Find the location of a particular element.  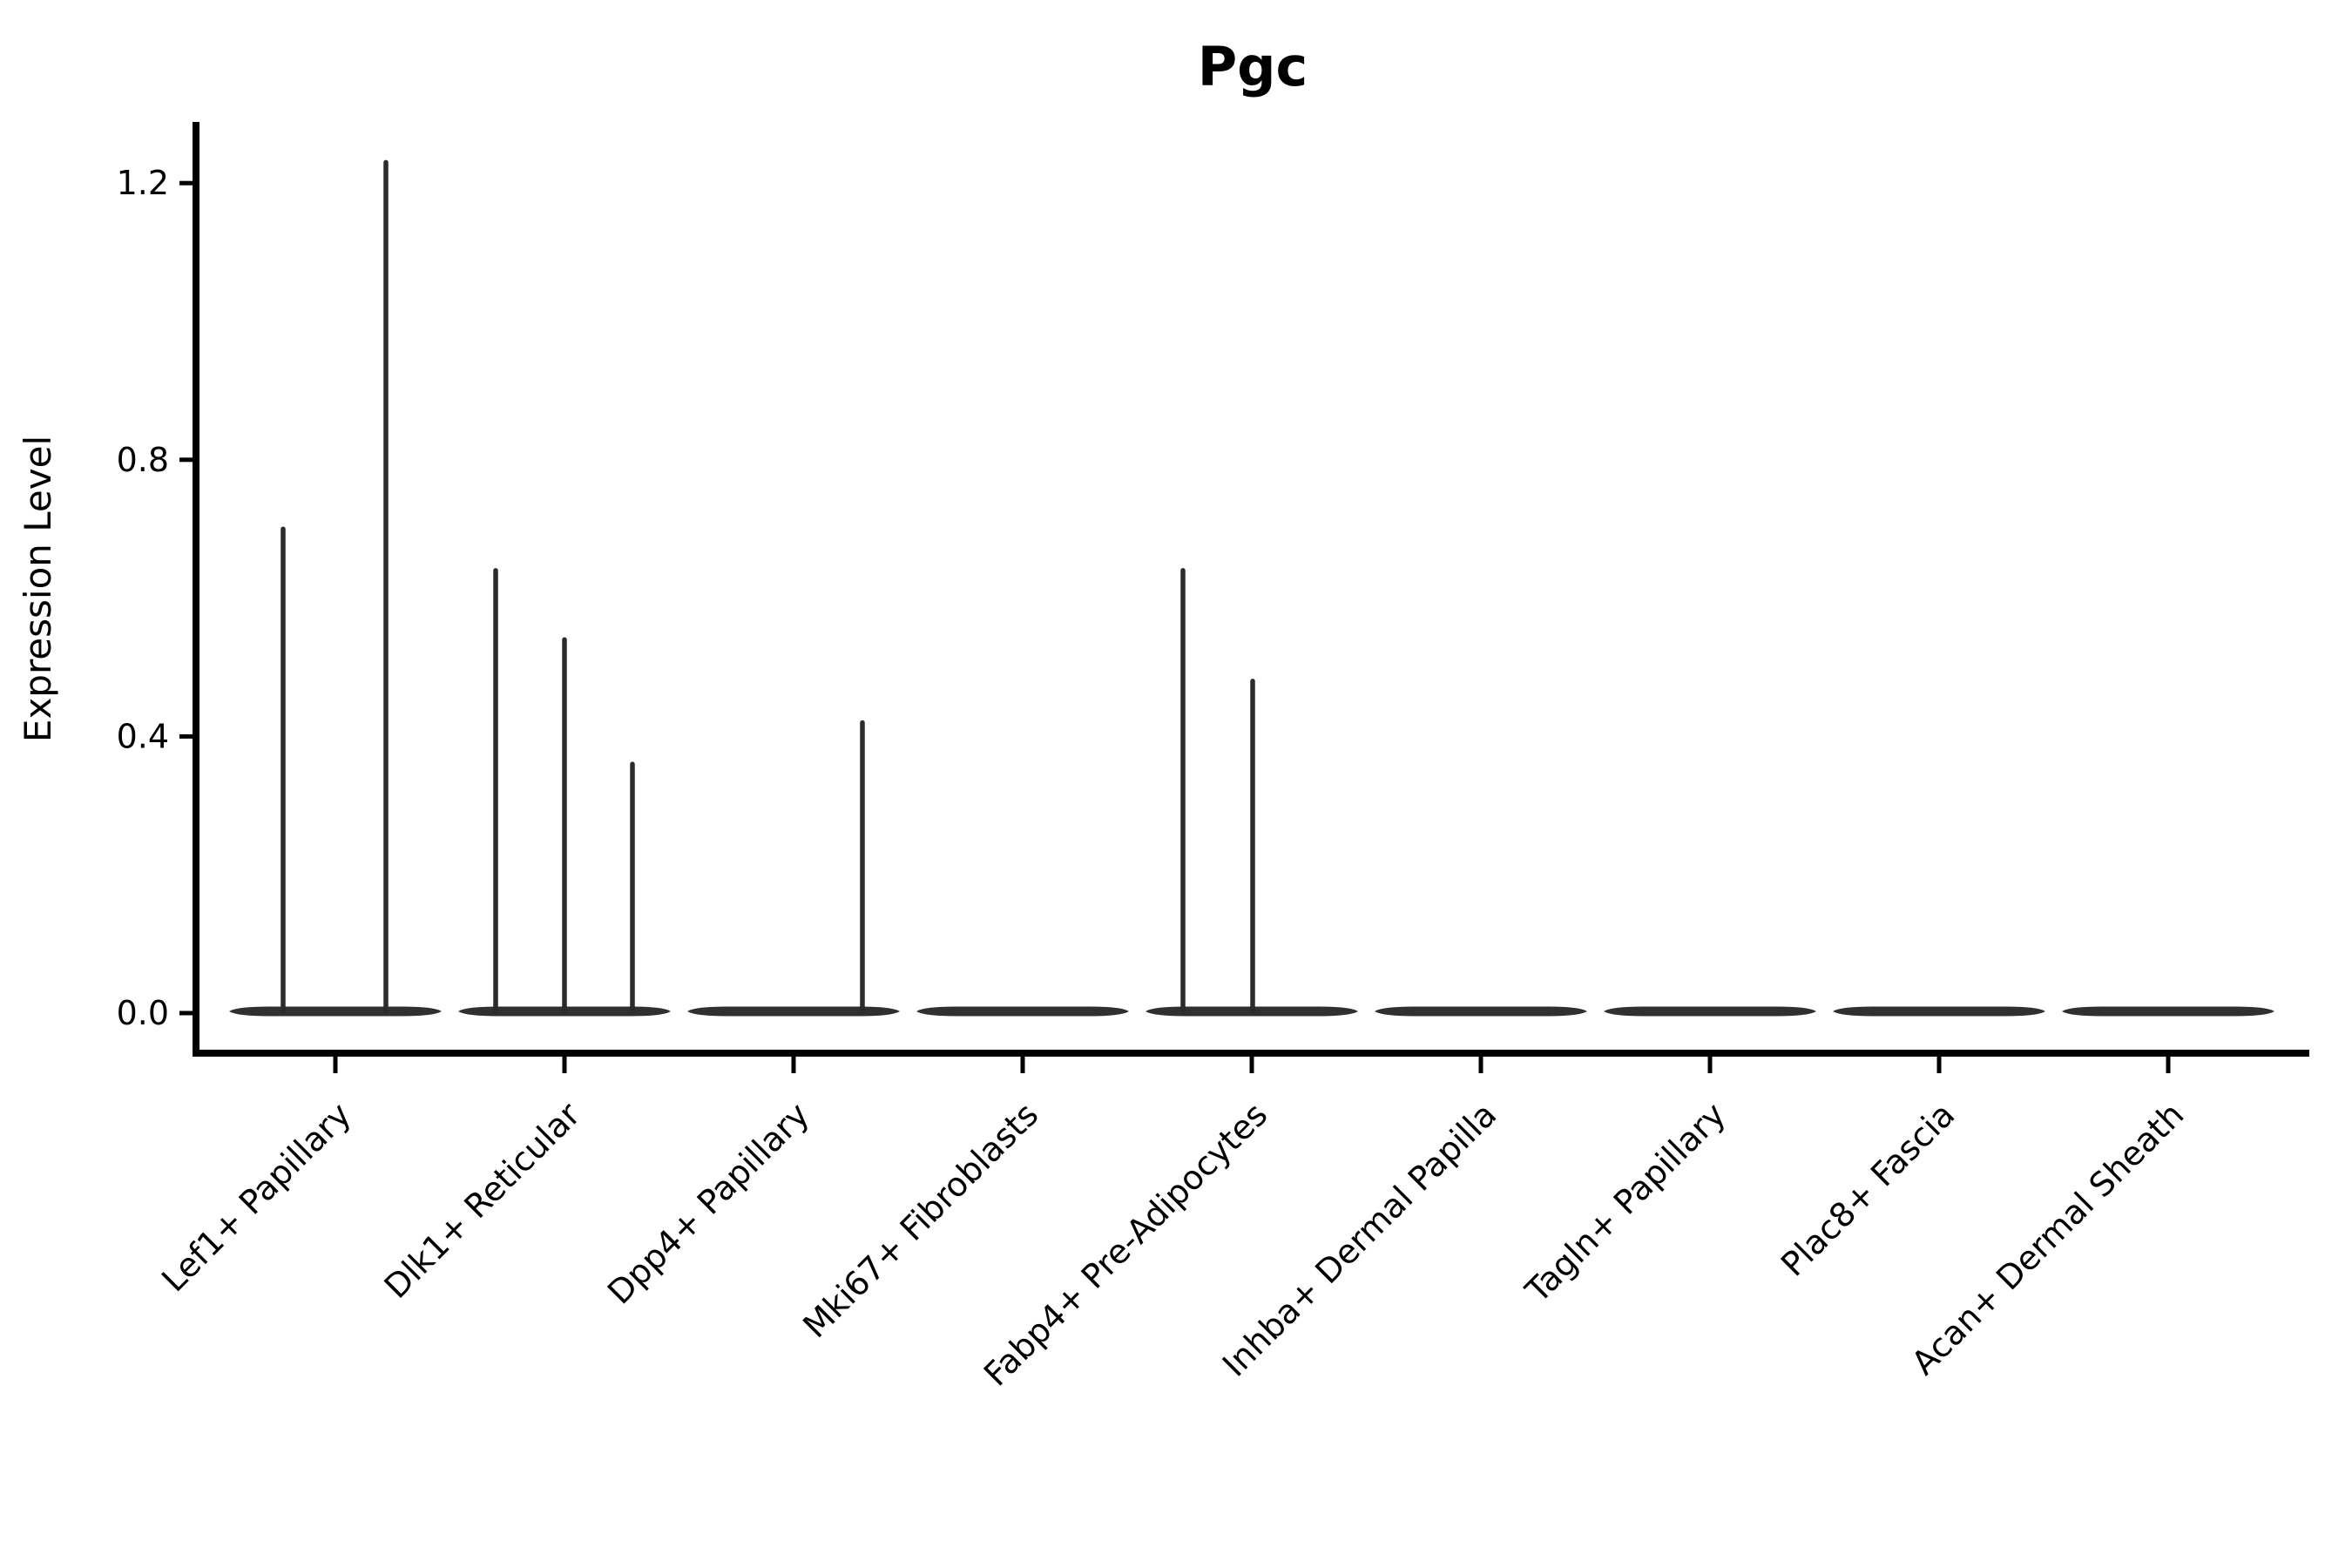

y-tick-label: 1.2 is located at coordinates (143, 183).